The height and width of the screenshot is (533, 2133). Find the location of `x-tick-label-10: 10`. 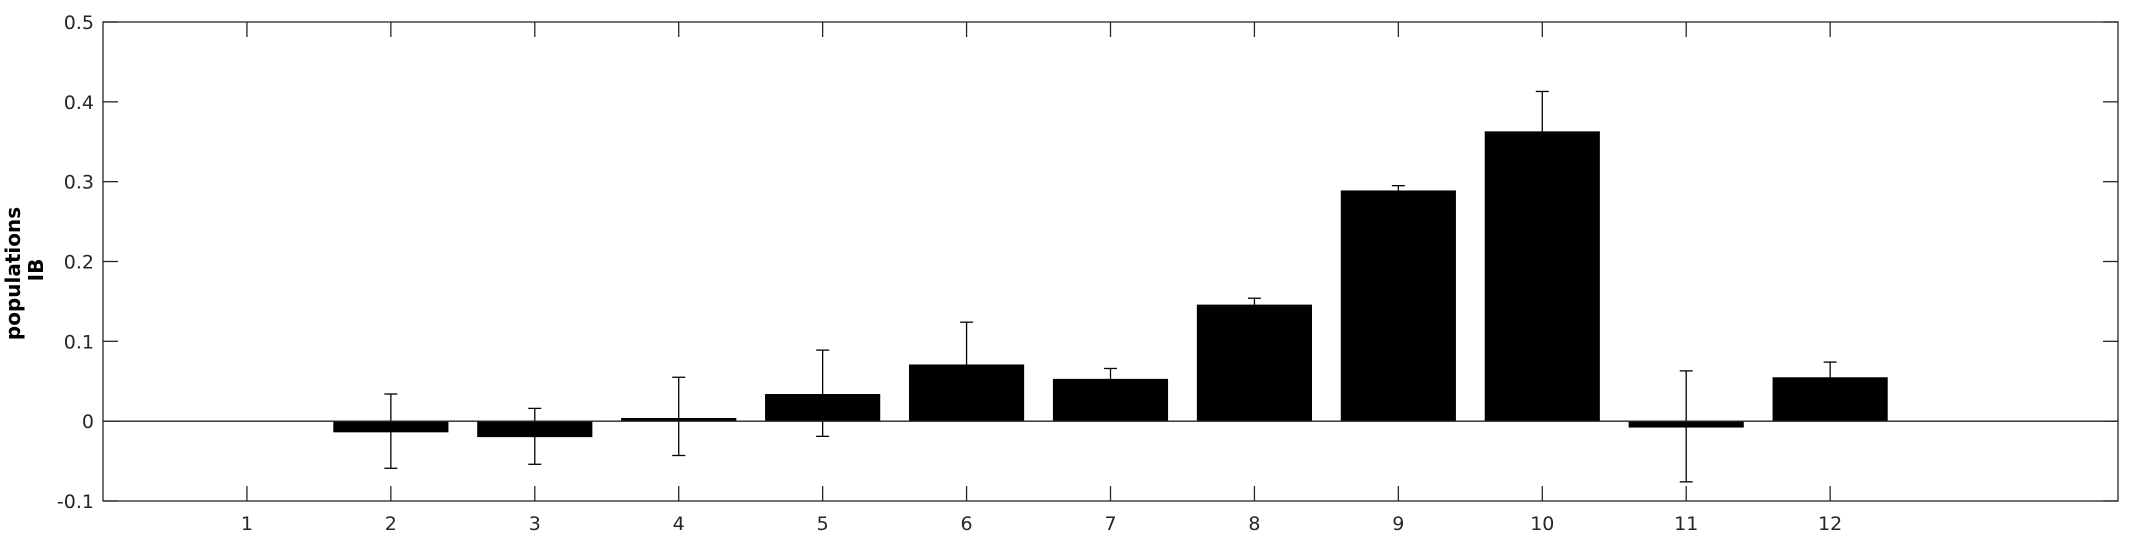

x-tick-label-10: 10 is located at coordinates (1542, 523).